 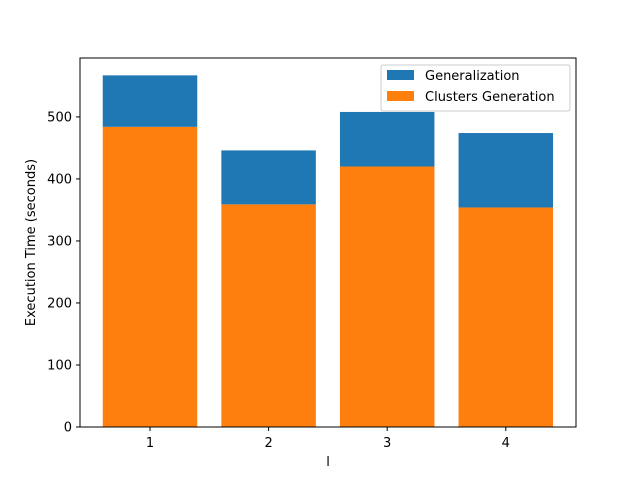 I want to click on x-tick-label: 4, so click(x=506, y=443).